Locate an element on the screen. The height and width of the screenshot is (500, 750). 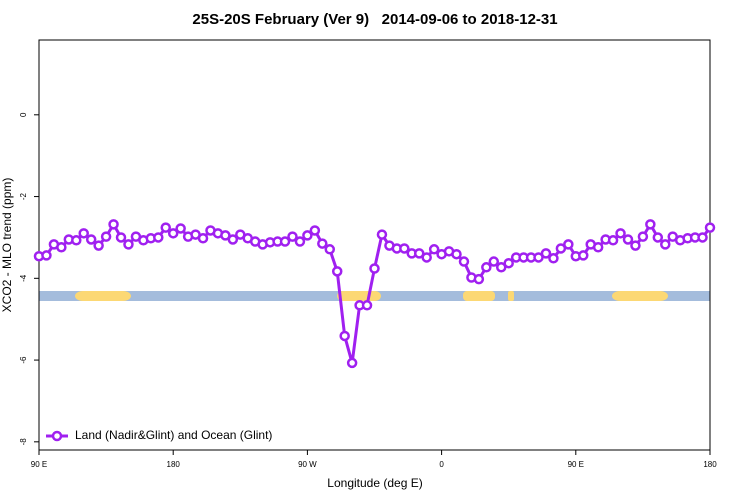
y-axis-title: XCO2 - MLO trend (ppm) is located at coordinates (7, 245).